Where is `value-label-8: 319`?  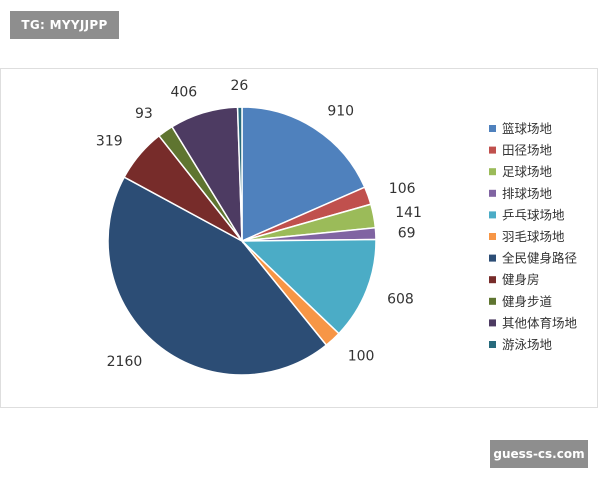
value-label-8: 319 is located at coordinates (109, 142).